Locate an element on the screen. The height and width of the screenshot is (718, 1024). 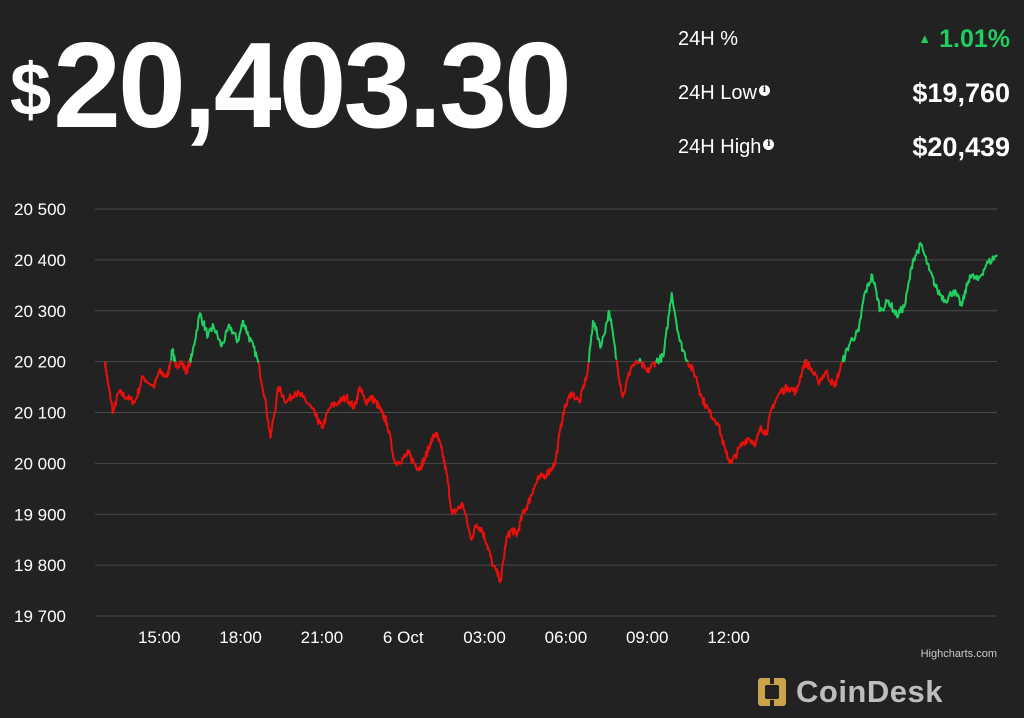
stat-24h-high-label: 24H High is located at coordinates (720, 146).